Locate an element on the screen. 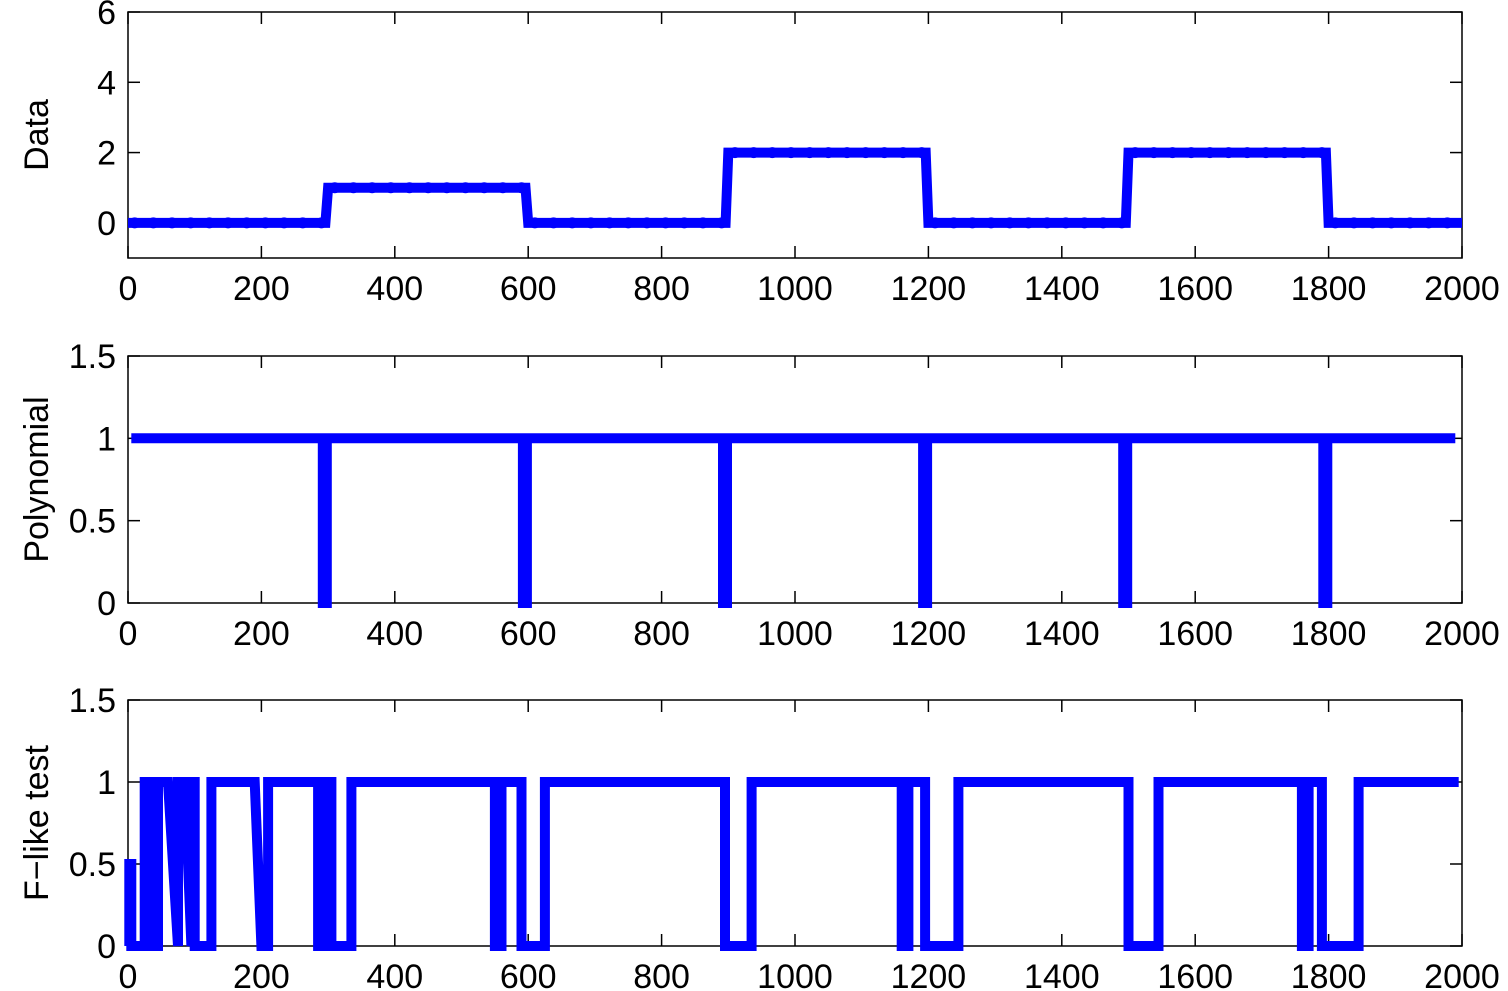  y-tick-label: 1.5 is located at coordinates (92, 357).